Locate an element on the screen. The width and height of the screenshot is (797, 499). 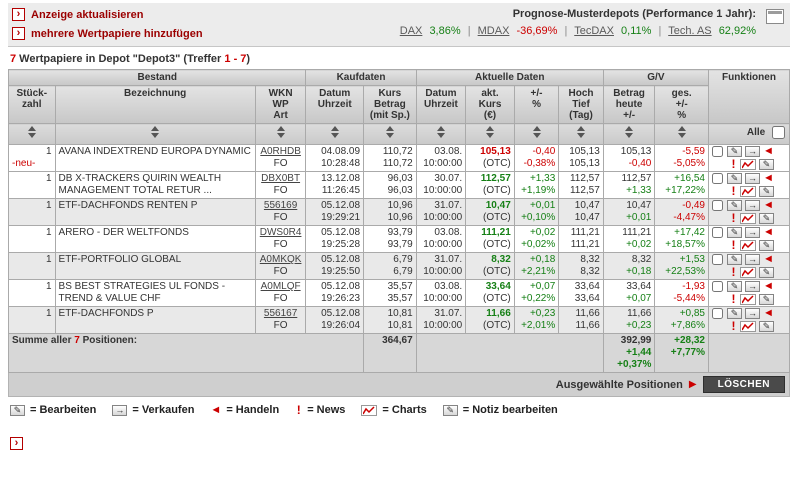
index-link-mdax: MDAX is located at coordinates (493, 31).